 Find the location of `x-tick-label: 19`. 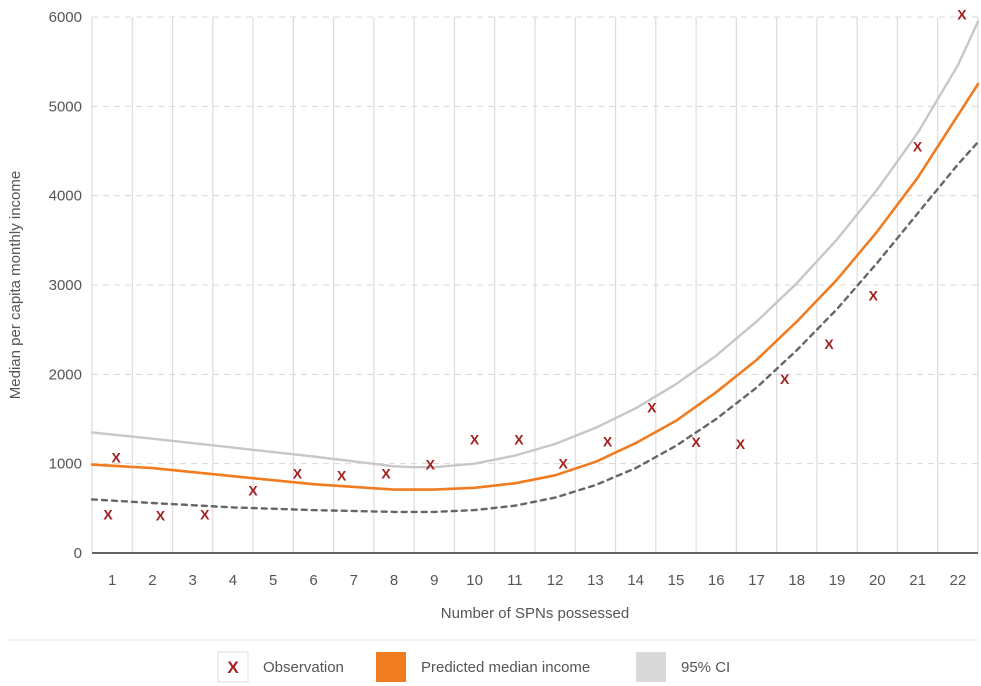

x-tick-label: 19 is located at coordinates (837, 580).